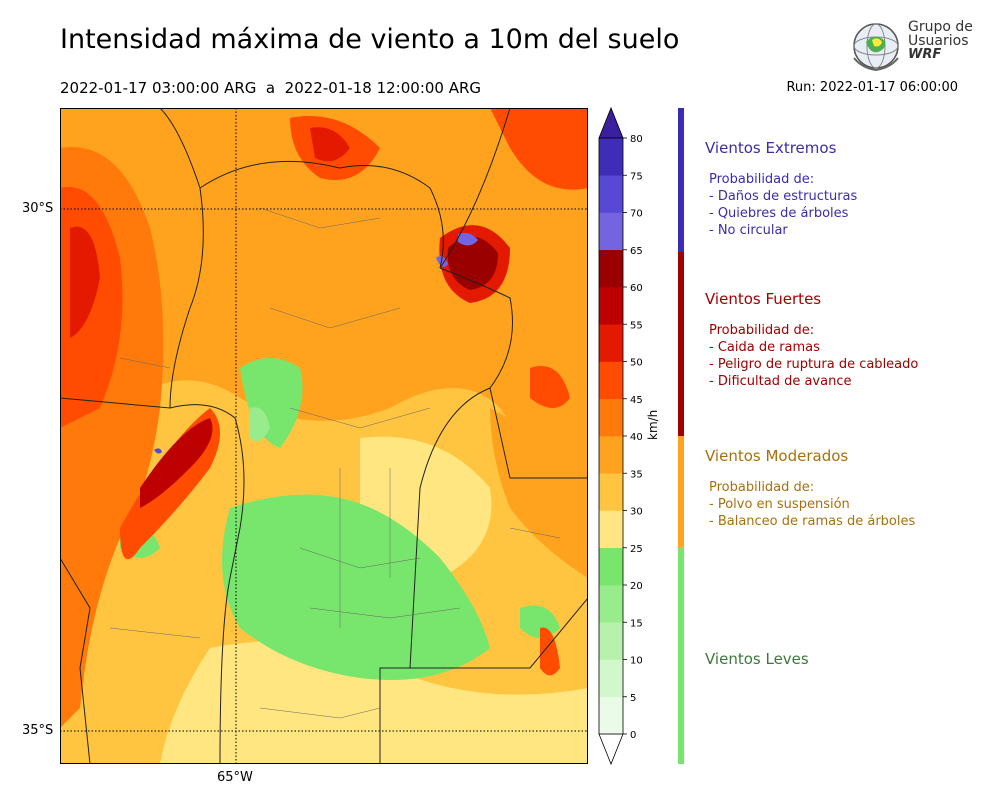  I want to click on zone-east-red, so click(550, 387).